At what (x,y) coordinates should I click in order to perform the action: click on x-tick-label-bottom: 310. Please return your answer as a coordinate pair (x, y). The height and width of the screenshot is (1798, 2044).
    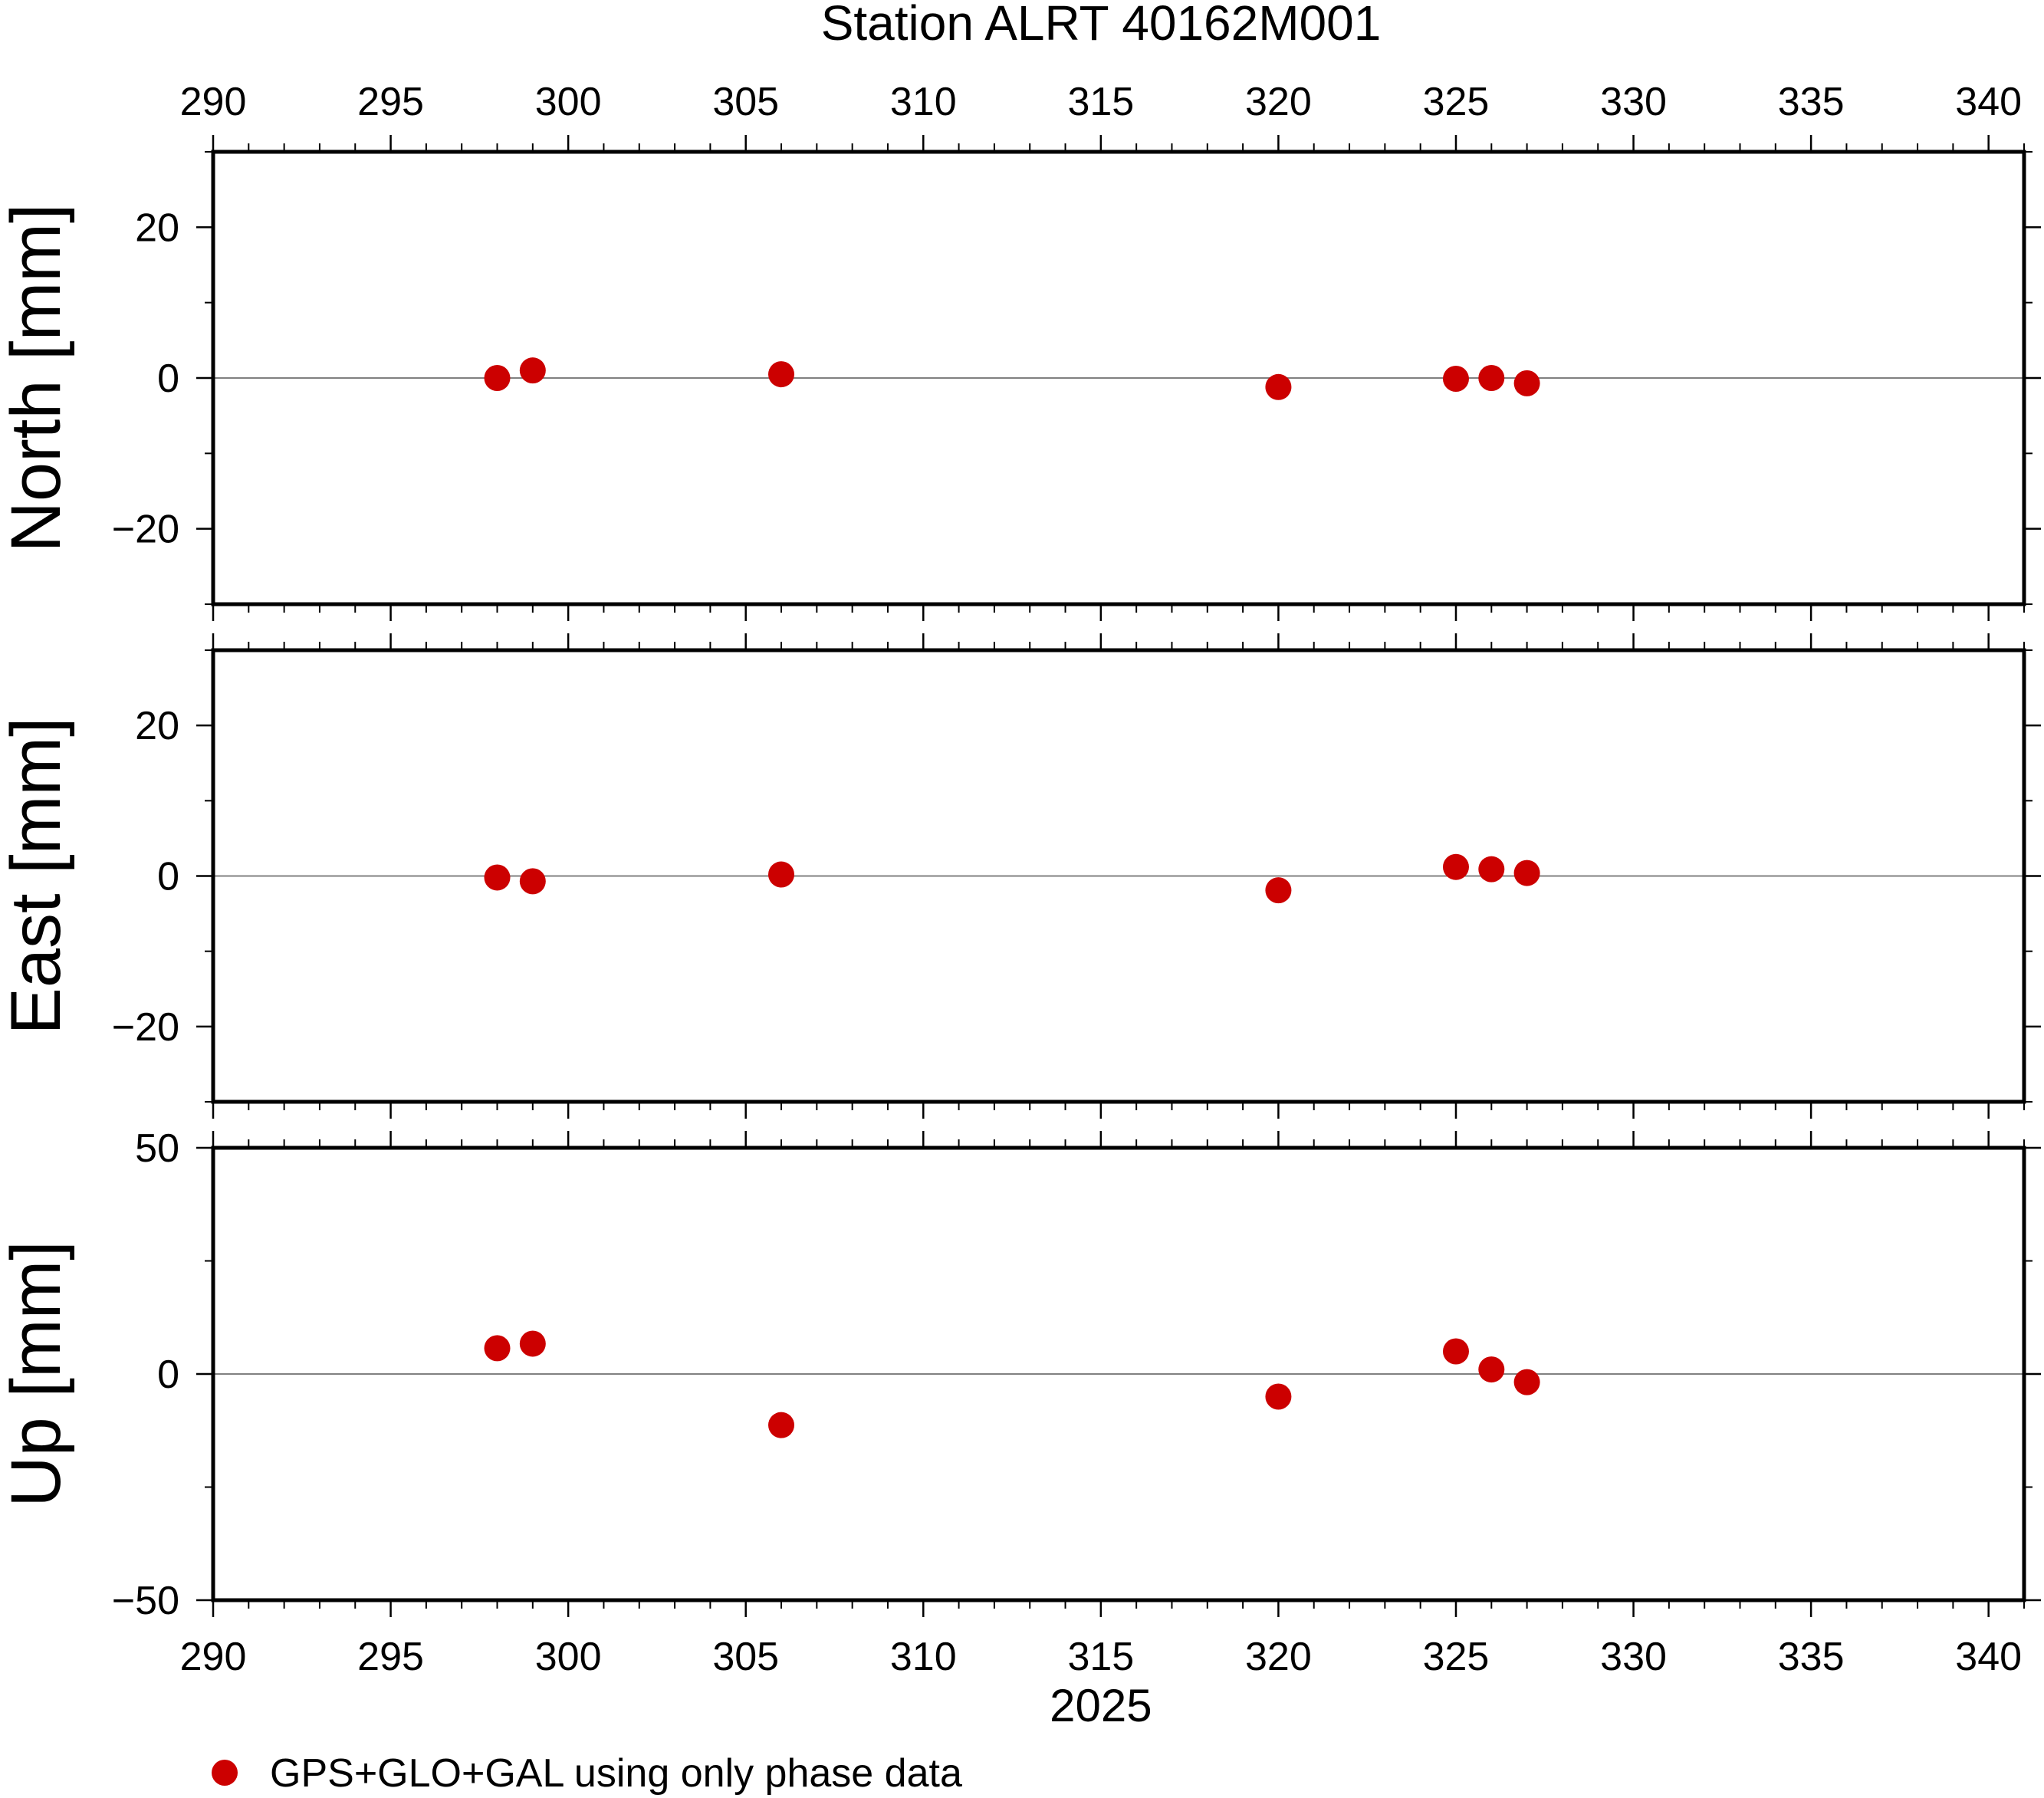
    Looking at the image, I should click on (924, 1657).